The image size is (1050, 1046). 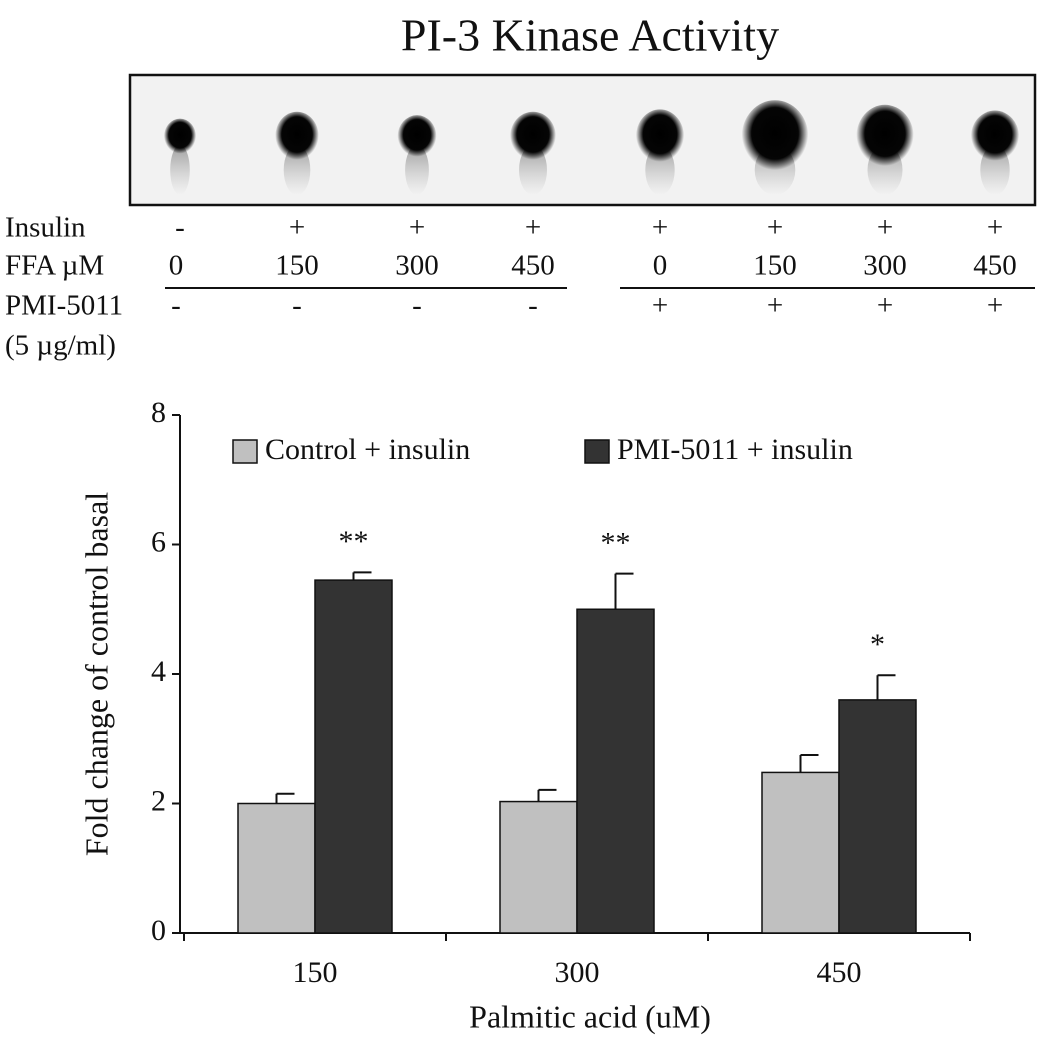 I want to click on y-tick-label: 4, so click(x=158, y=671).